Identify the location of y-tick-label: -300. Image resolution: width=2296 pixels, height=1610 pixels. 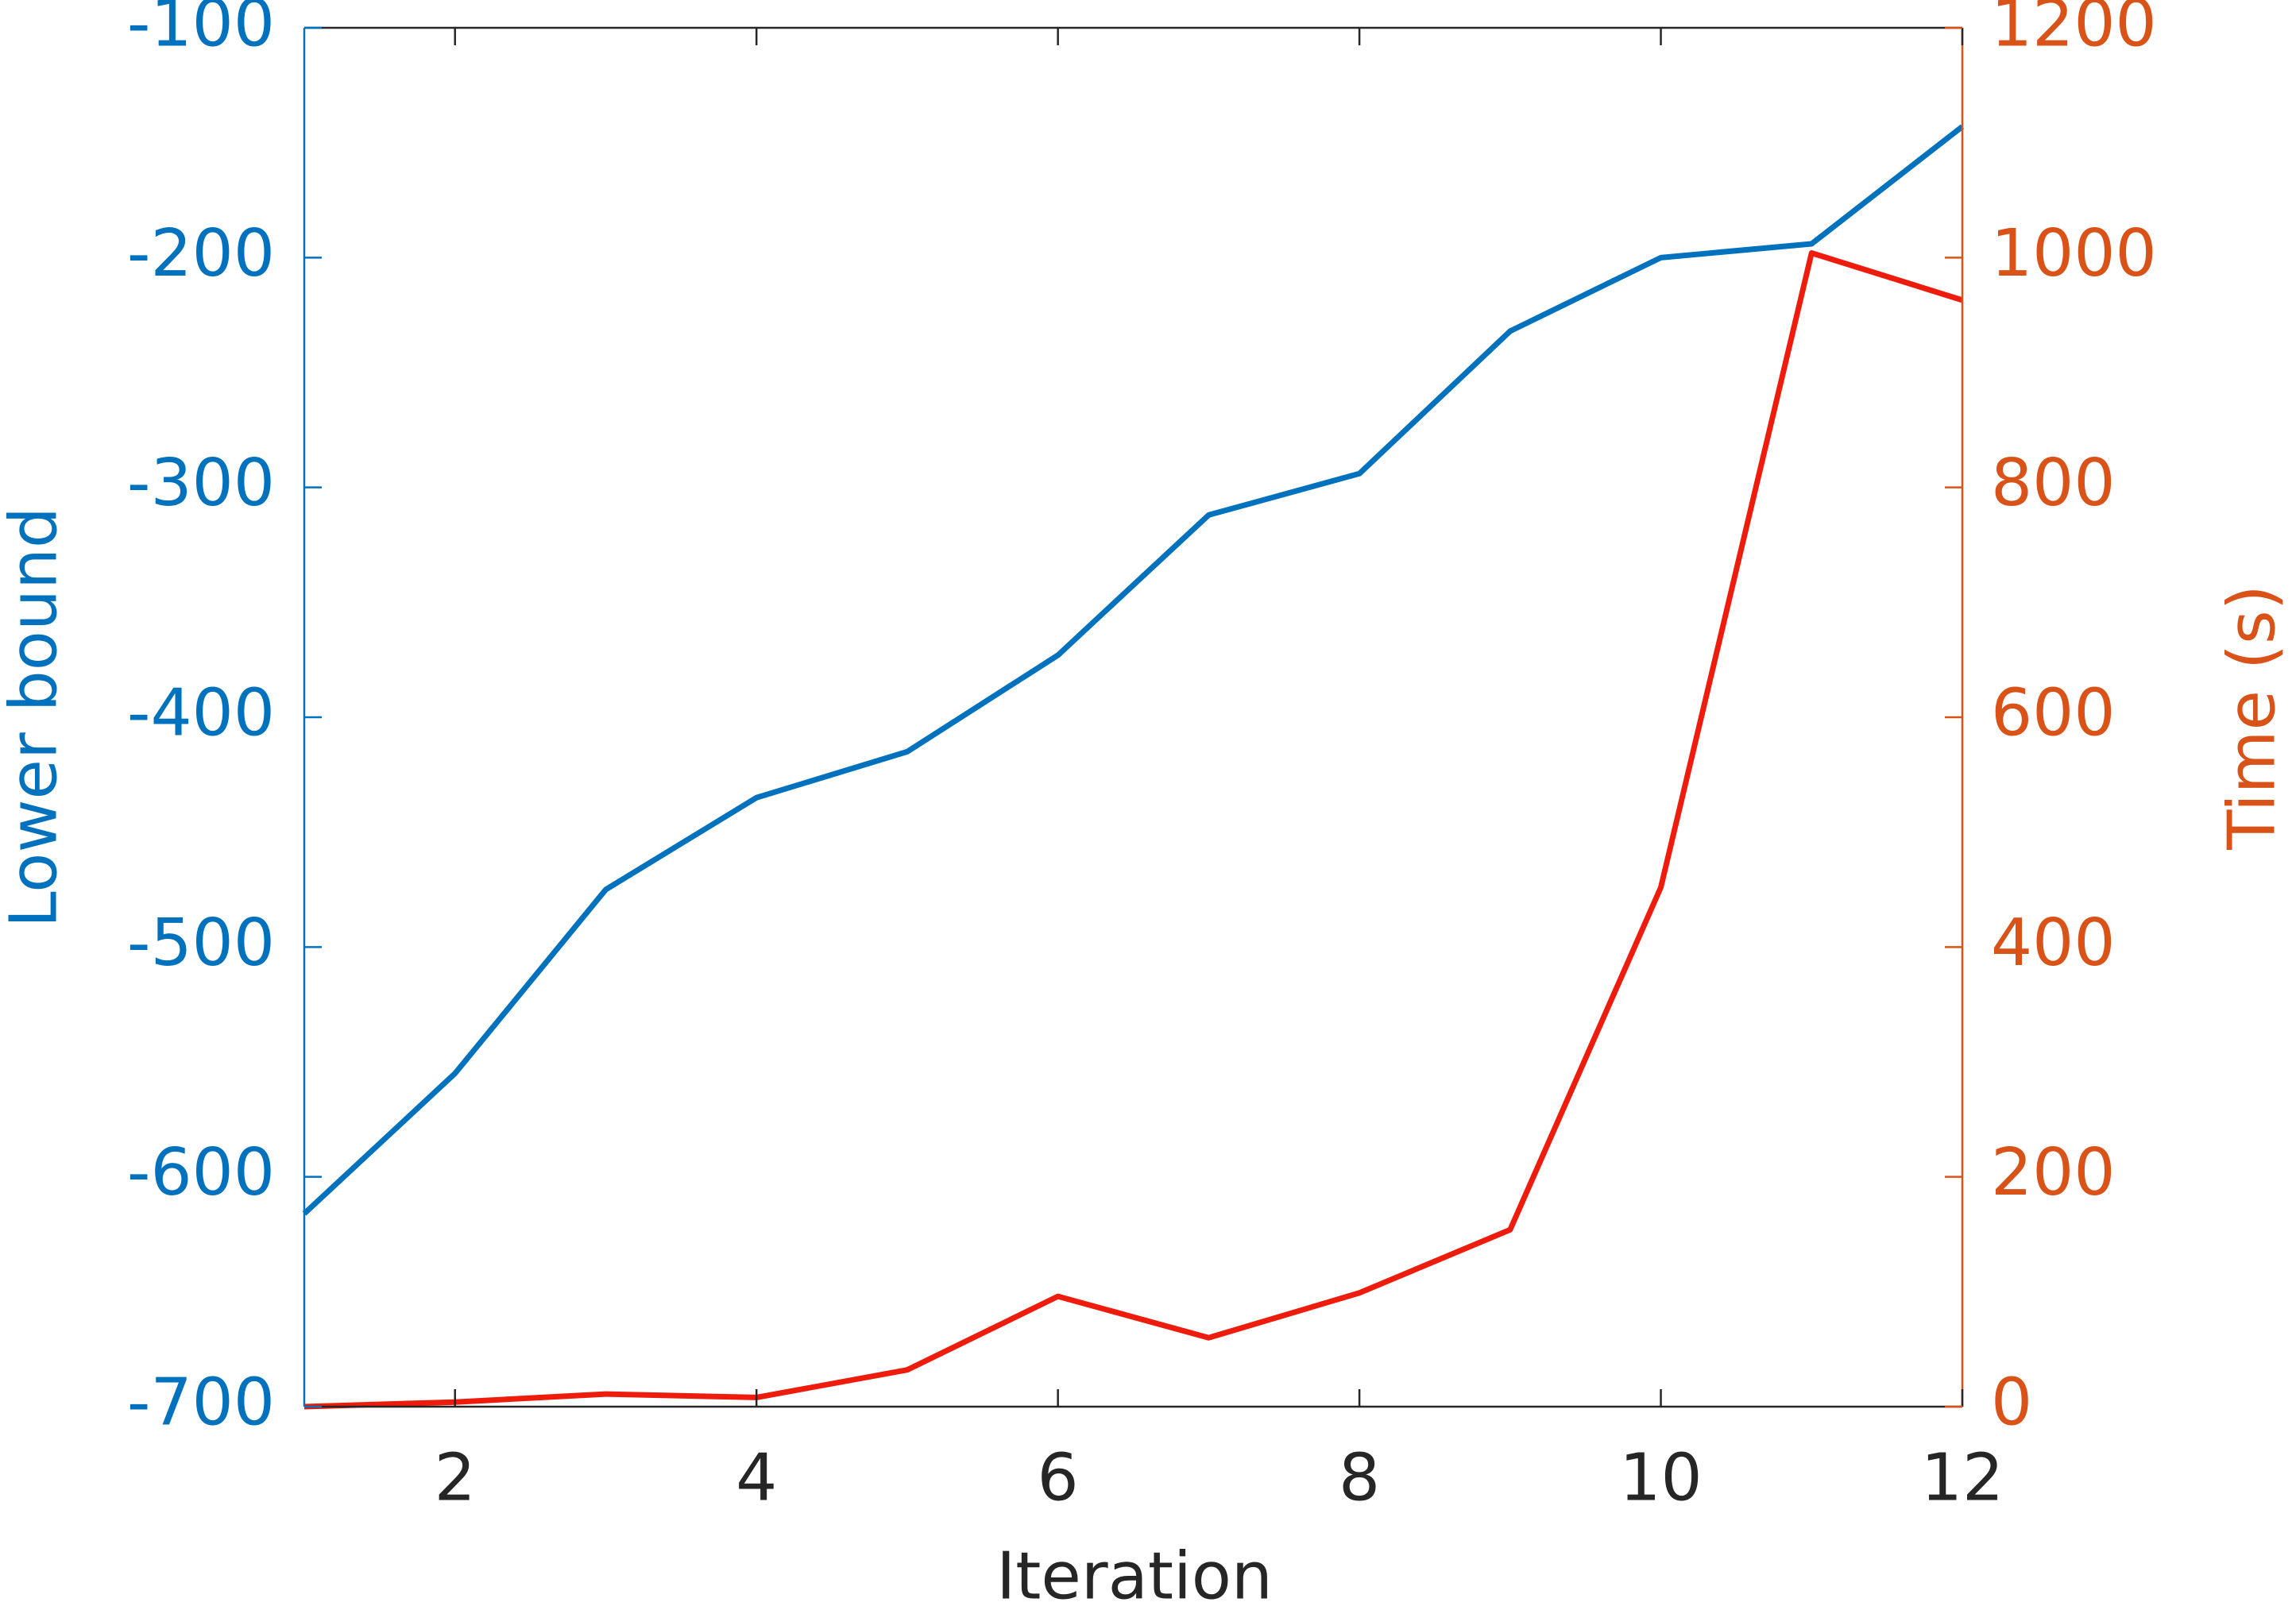
(201, 483).